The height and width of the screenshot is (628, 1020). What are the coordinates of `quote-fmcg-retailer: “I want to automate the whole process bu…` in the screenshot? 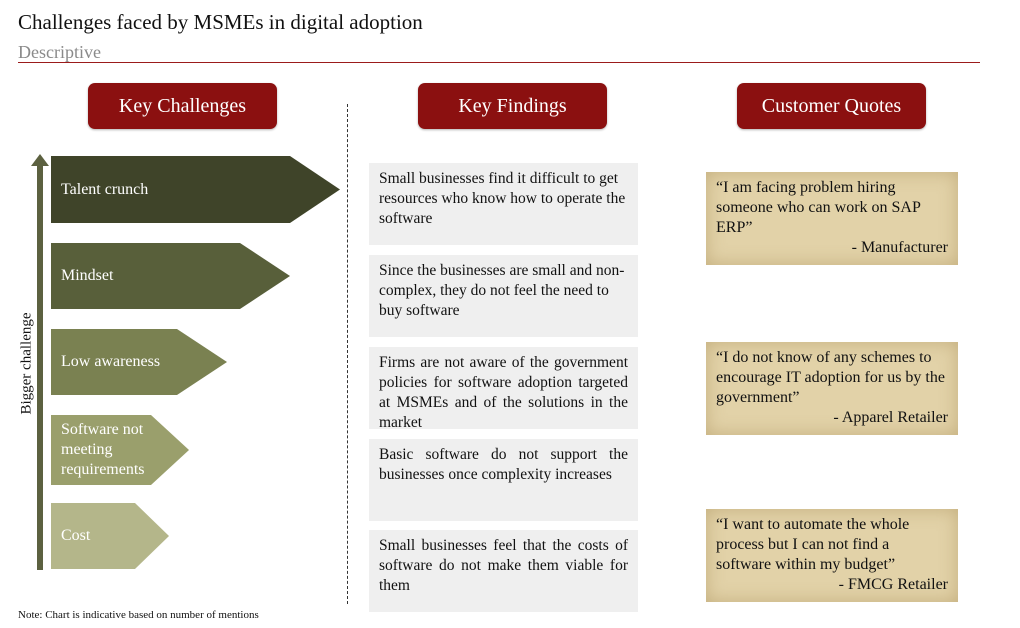 It's located at (832, 555).